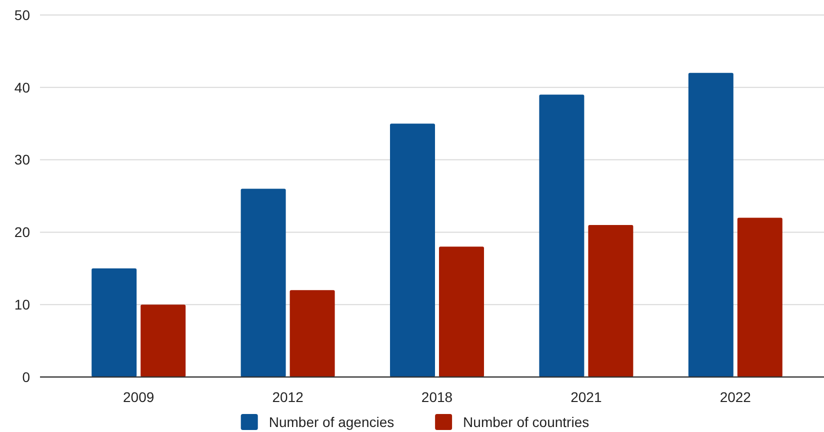  I want to click on y-tick-label: 40, so click(22, 87).